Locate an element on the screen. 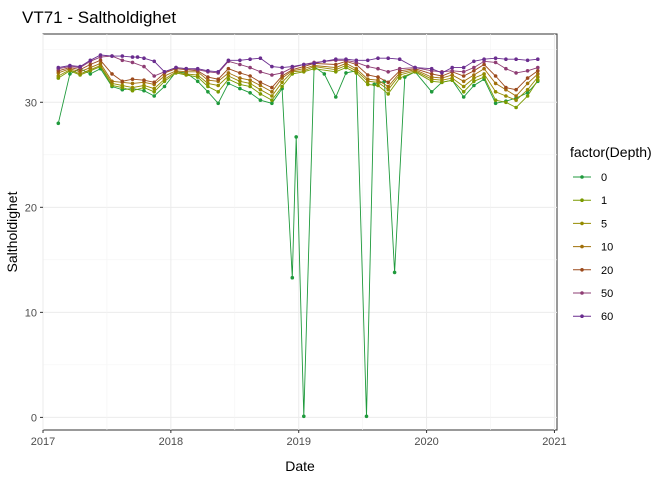 This screenshot has width=672, height=480. y-tick-label: 0 is located at coordinates (34, 418).